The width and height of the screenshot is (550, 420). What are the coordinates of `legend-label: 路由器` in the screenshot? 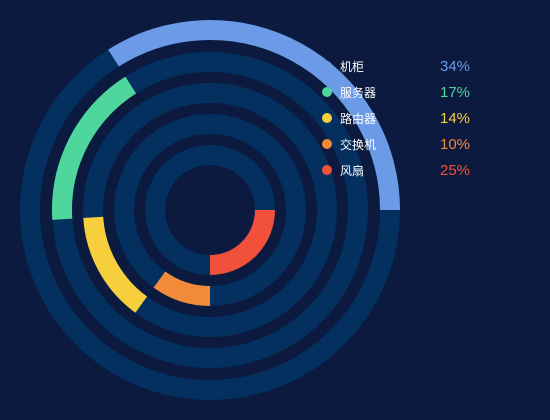 It's located at (358, 118).